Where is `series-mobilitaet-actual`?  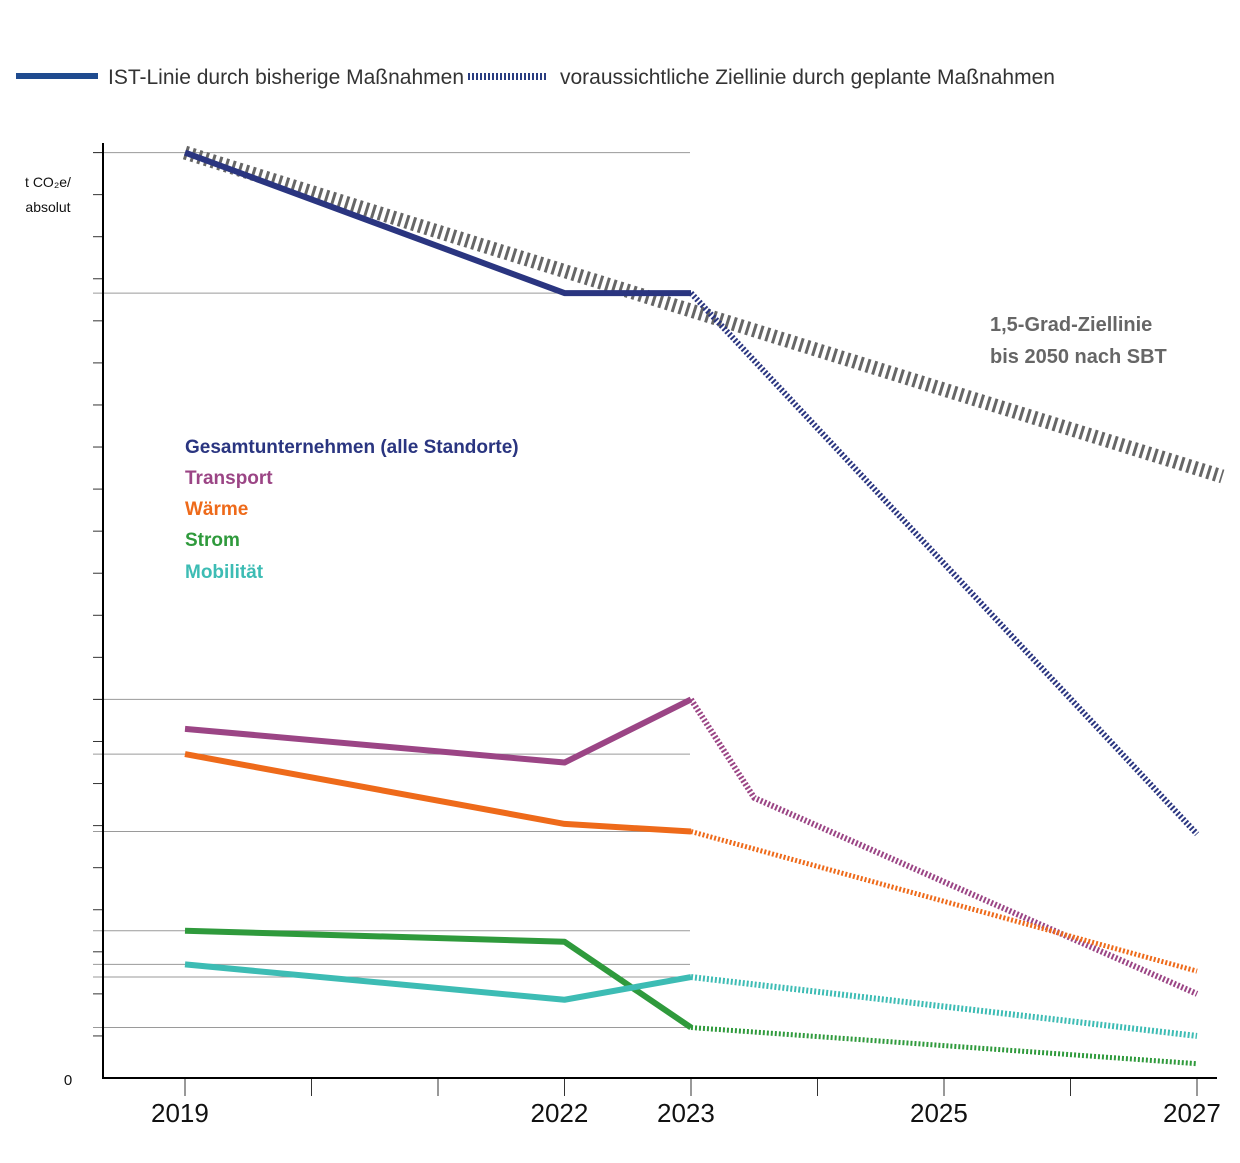 series-mobilitaet-actual is located at coordinates (438, 982).